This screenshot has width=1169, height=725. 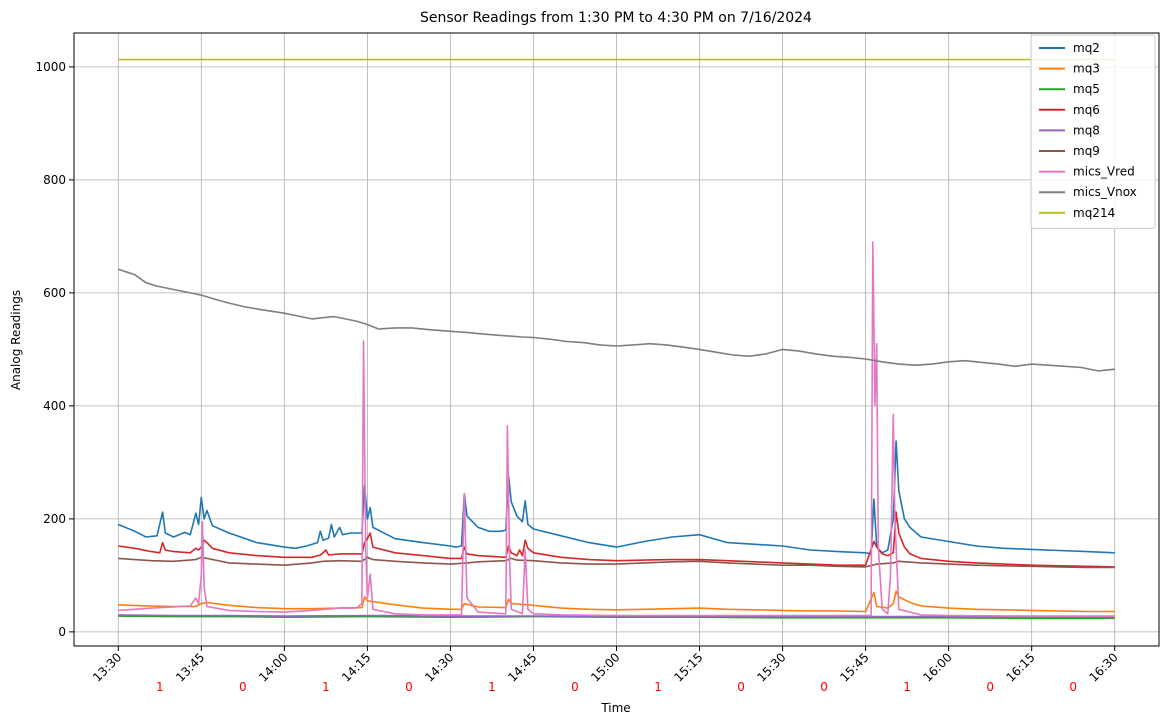 What do you see at coordinates (1086, 89) in the screenshot?
I see `legend-label-mq5: mq5` at bounding box center [1086, 89].